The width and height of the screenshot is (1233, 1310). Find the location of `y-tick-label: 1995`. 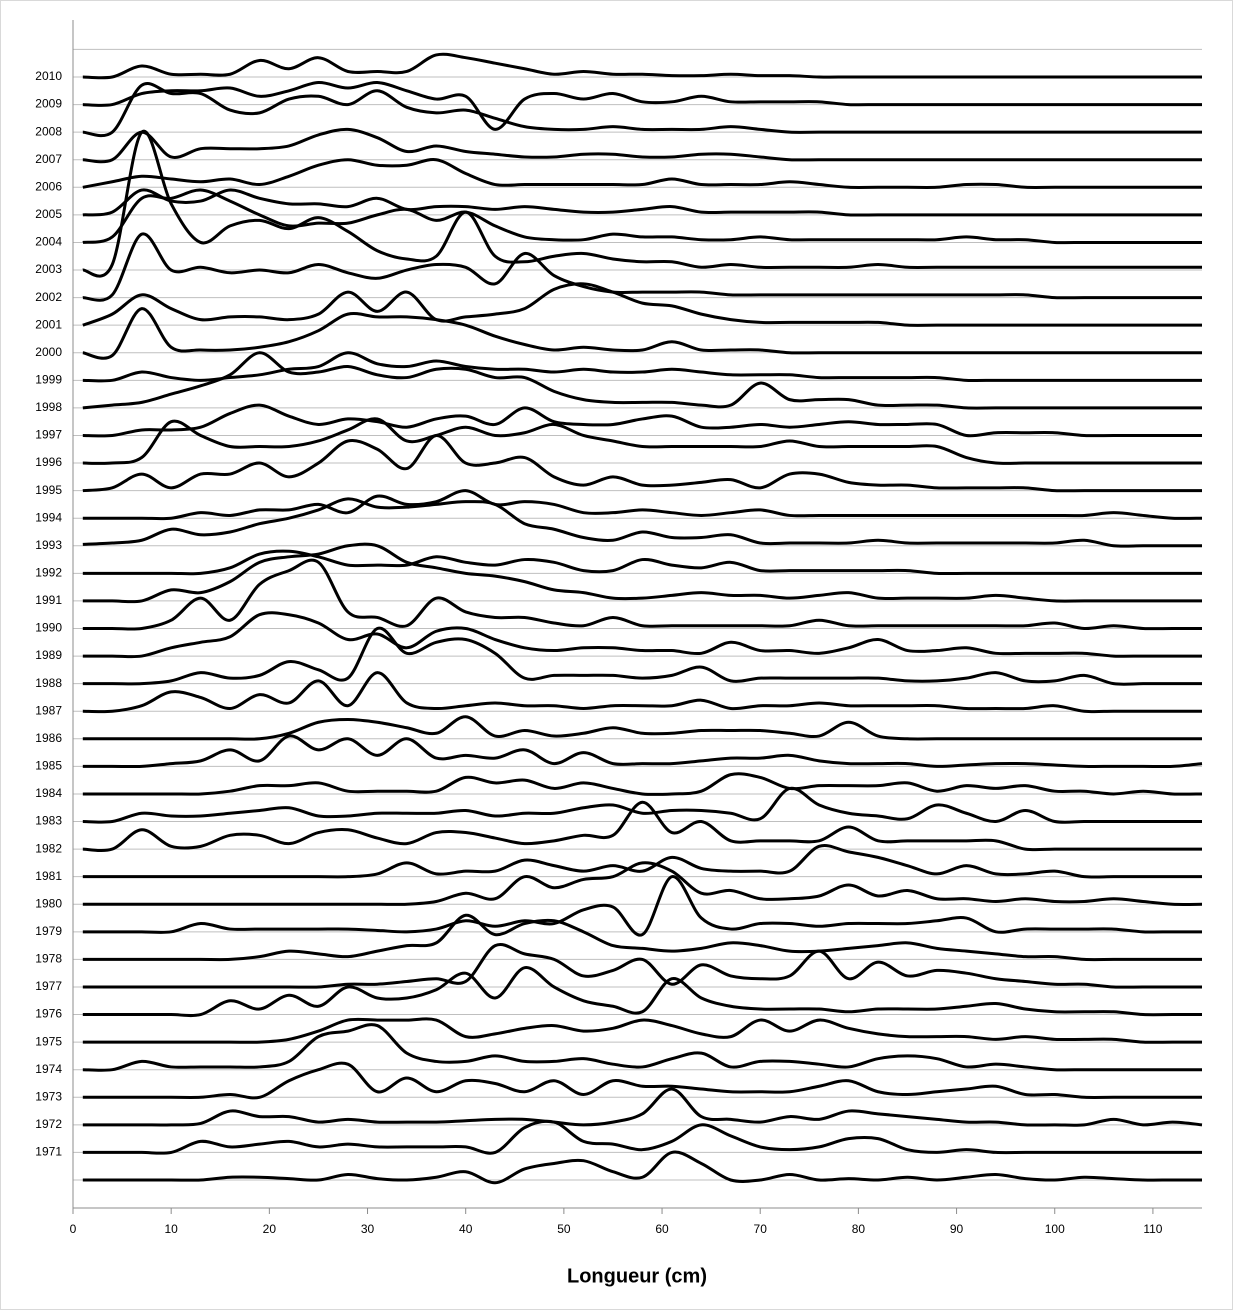

y-tick-label: 1995 is located at coordinates (48, 490).